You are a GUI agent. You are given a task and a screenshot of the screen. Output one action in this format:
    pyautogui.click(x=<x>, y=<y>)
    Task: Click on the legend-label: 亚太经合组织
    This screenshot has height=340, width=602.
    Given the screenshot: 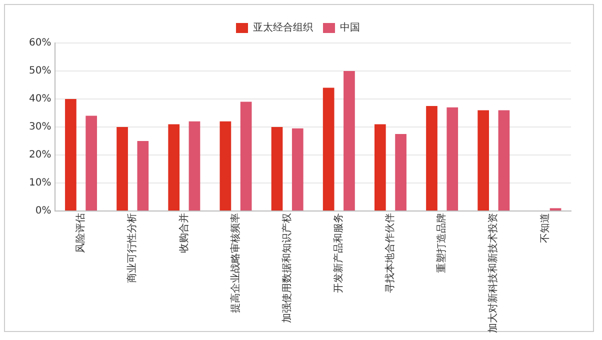 What is the action you would take?
    pyautogui.click(x=283, y=28)
    